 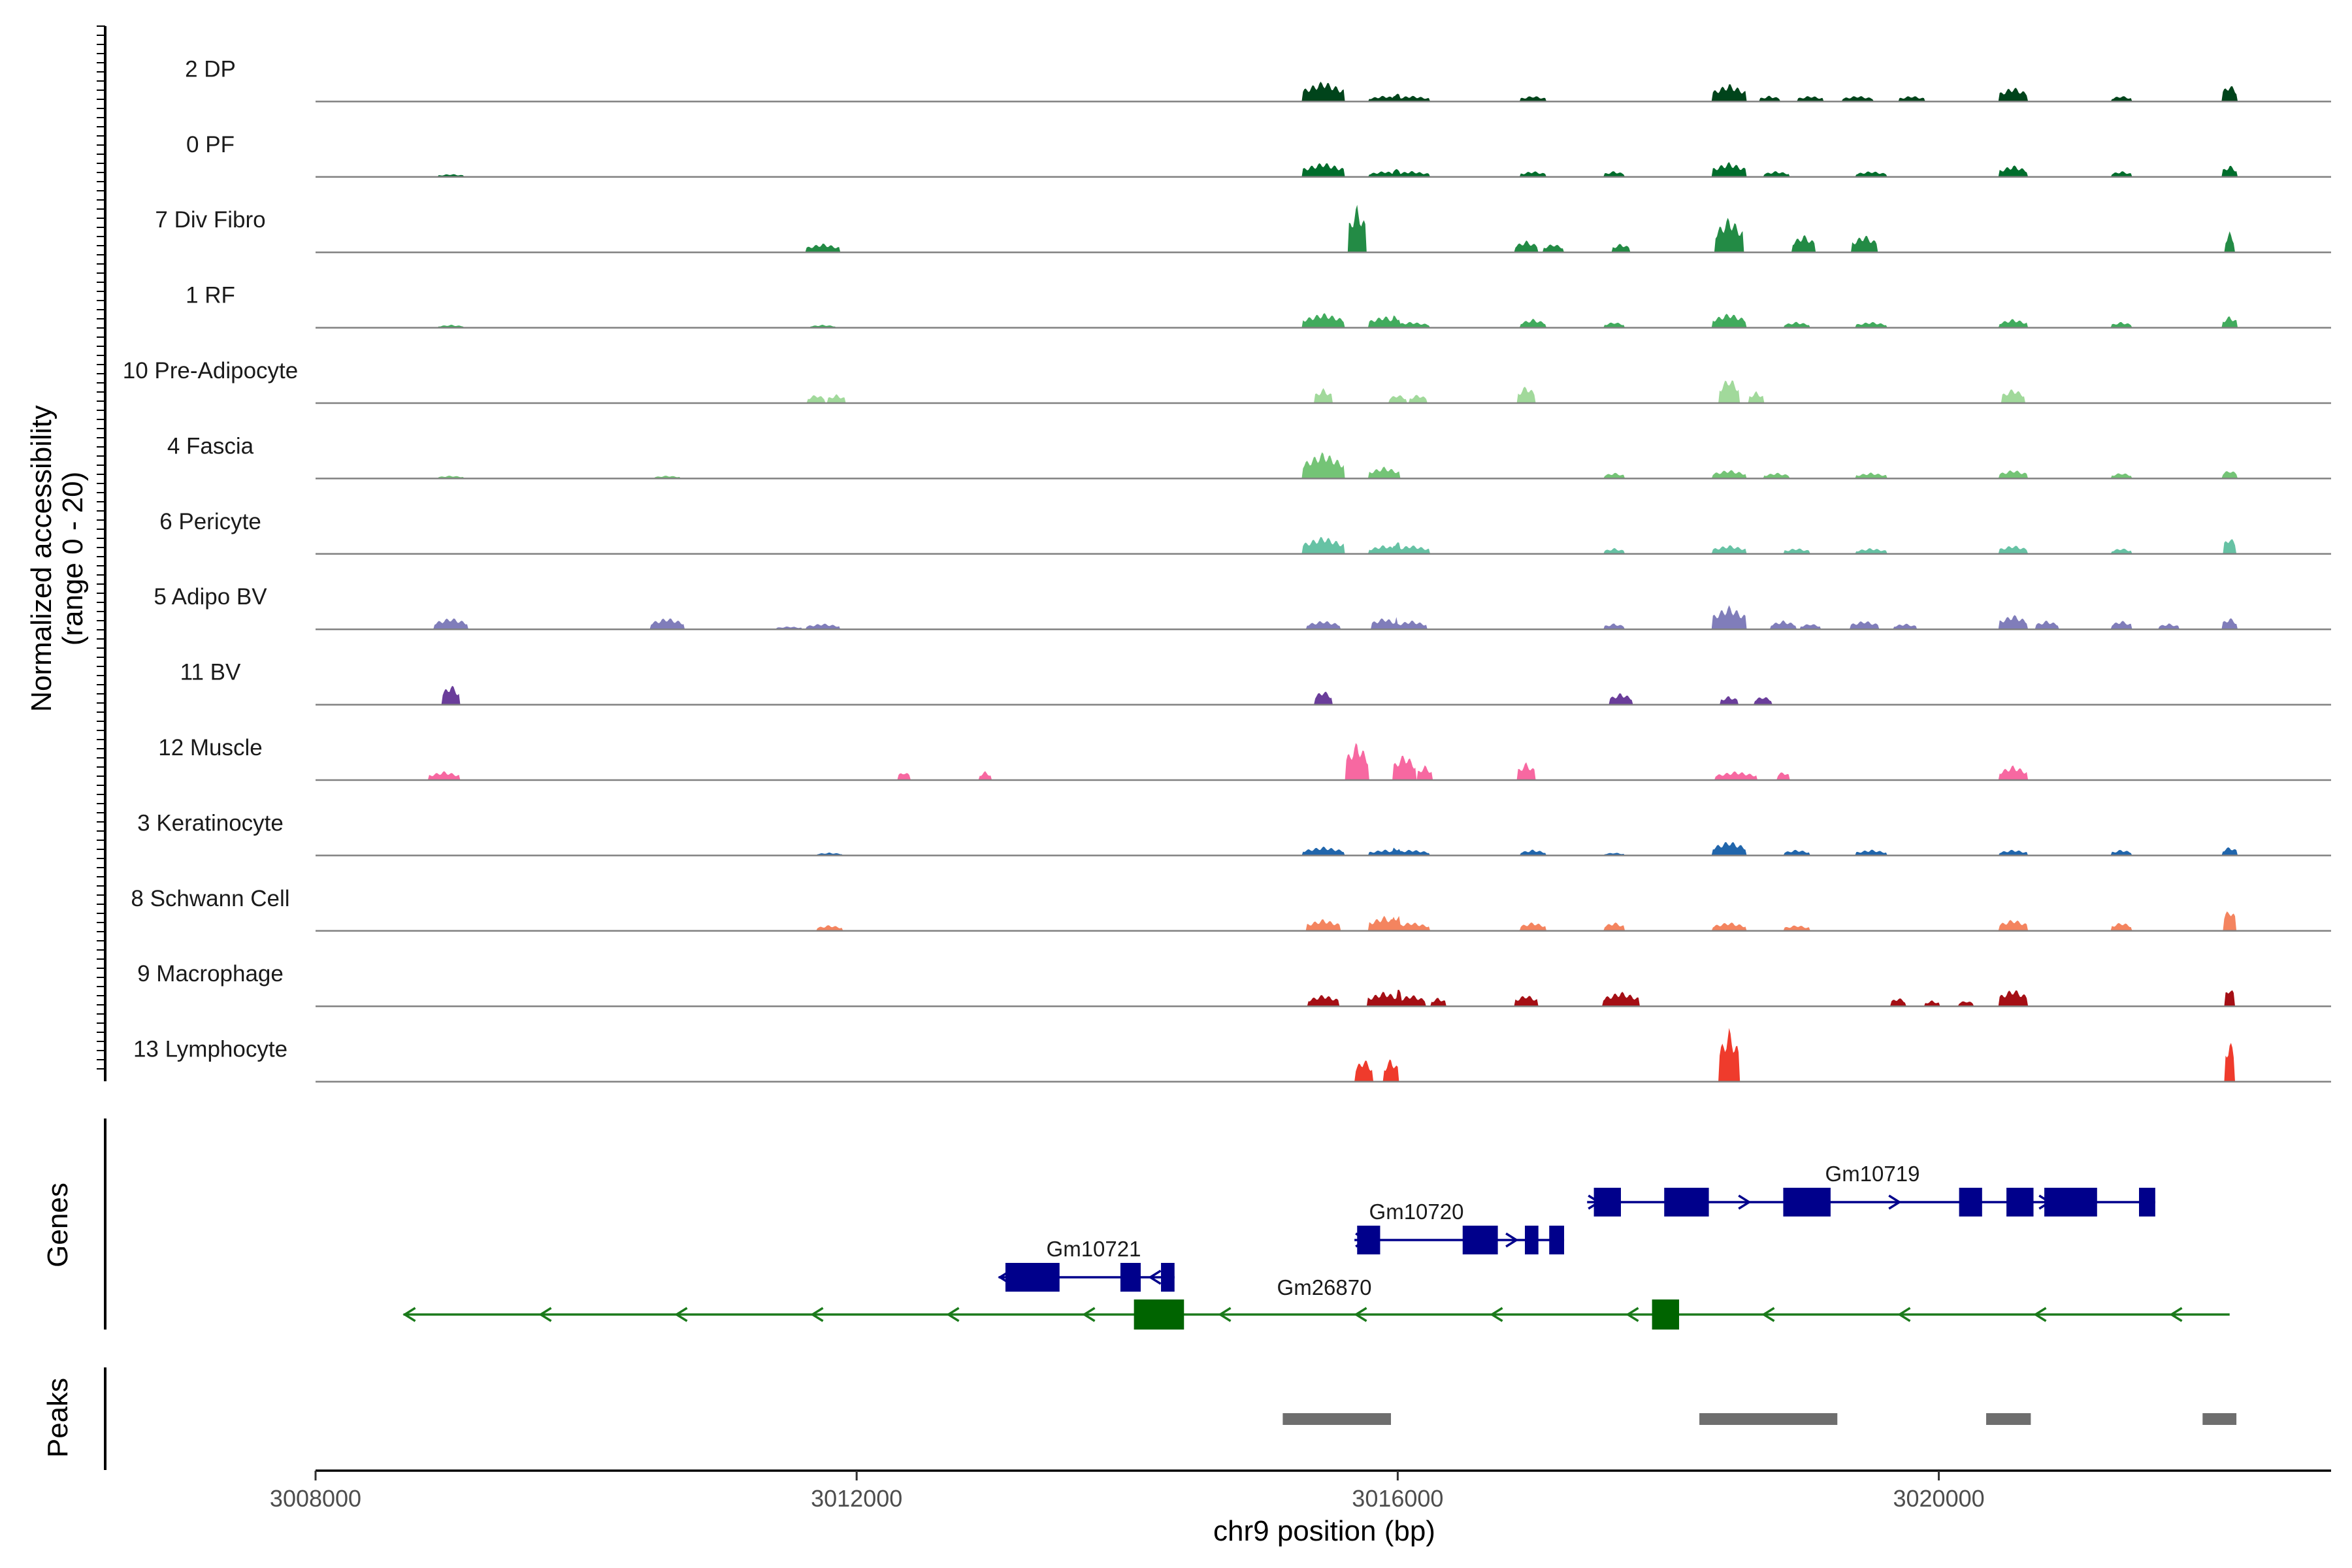 What do you see at coordinates (1872, 1174) in the screenshot?
I see `gene-label: Gm10719` at bounding box center [1872, 1174].